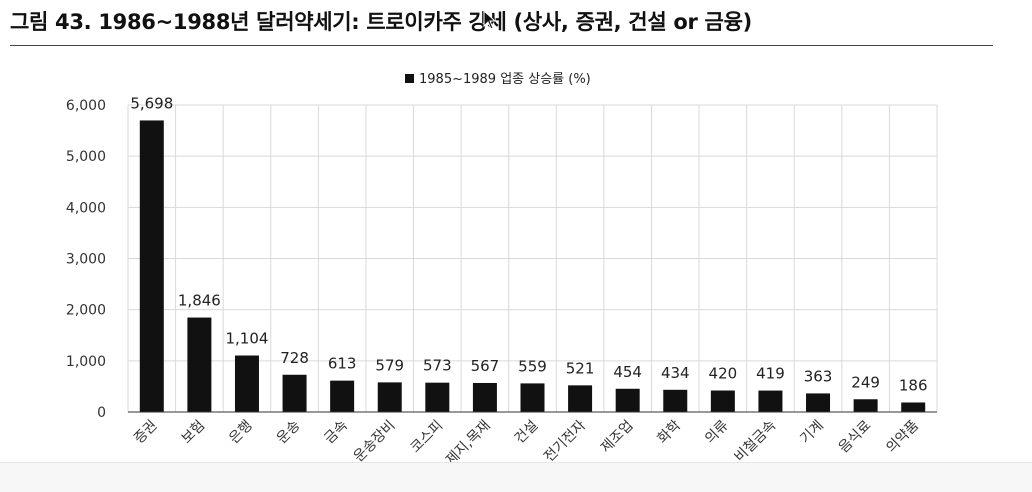  Describe the element at coordinates (913, 385) in the screenshot. I see `data-label: 186` at that location.